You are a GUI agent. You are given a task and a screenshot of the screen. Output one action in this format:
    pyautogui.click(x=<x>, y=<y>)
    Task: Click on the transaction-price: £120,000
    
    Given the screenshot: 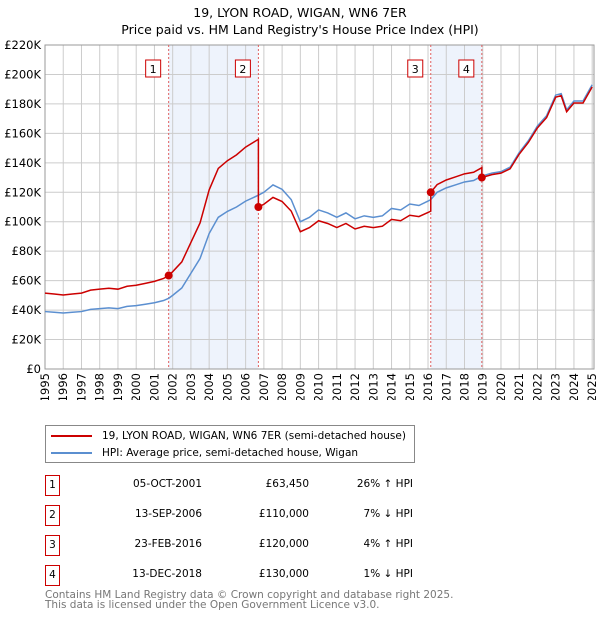 What is the action you would take?
    pyautogui.click(x=283, y=544)
    